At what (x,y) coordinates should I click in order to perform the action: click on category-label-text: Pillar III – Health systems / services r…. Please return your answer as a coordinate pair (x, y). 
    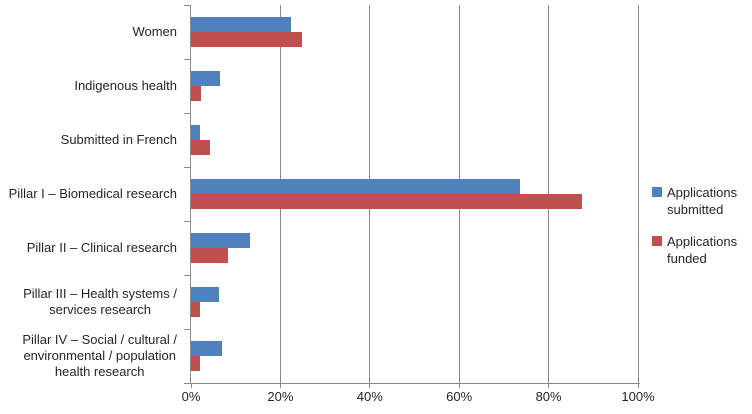
    Looking at the image, I should click on (100, 301).